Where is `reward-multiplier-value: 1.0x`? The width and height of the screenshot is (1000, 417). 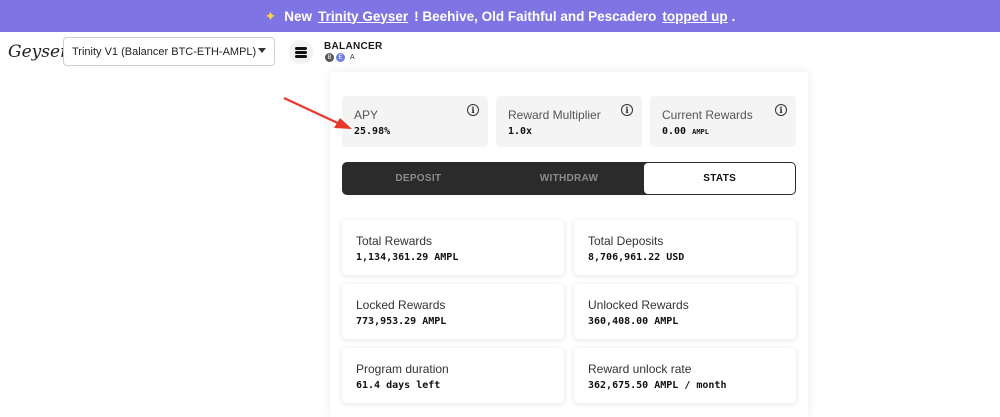
reward-multiplier-value: 1.0x is located at coordinates (520, 131).